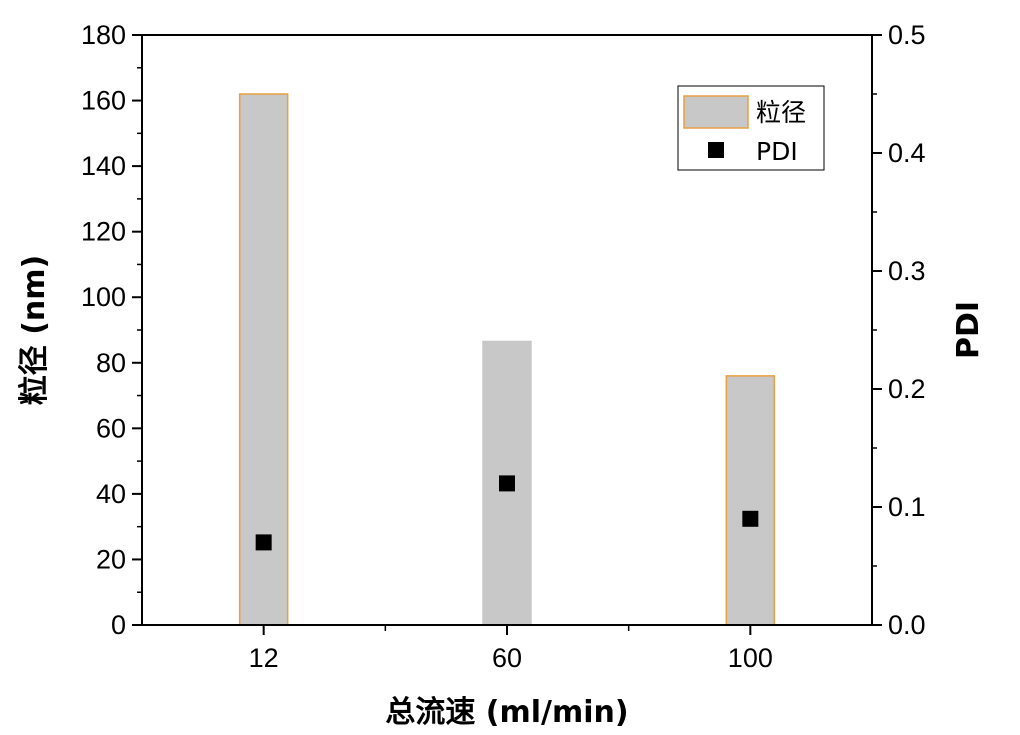 The image size is (1020, 735). I want to click on legend-label-bar: 粒径, so click(781, 112).